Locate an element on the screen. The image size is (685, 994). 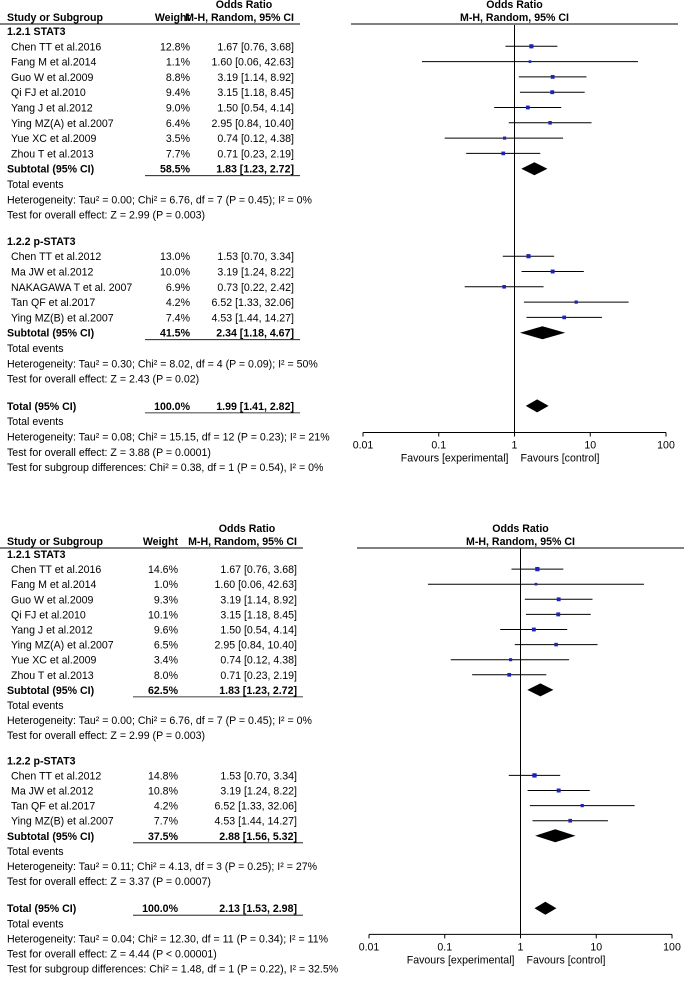
study-ci: 6.52 [1.33, 32.06] is located at coordinates (253, 303).